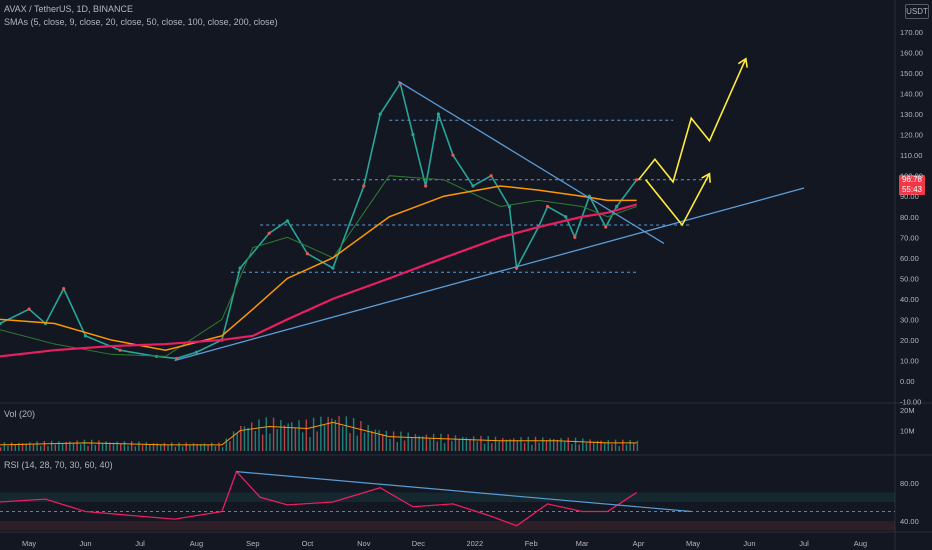 This screenshot has width=932, height=550. I want to click on time-axis-tick: 2022, so click(474, 543).